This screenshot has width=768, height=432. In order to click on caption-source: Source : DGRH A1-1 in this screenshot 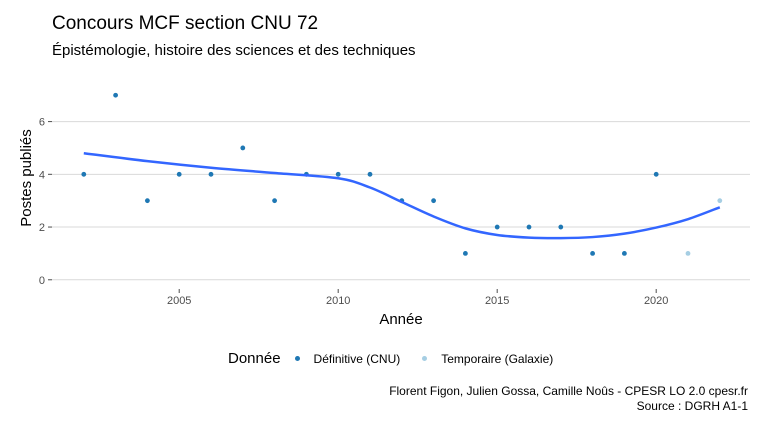, I will do `click(692, 406)`.